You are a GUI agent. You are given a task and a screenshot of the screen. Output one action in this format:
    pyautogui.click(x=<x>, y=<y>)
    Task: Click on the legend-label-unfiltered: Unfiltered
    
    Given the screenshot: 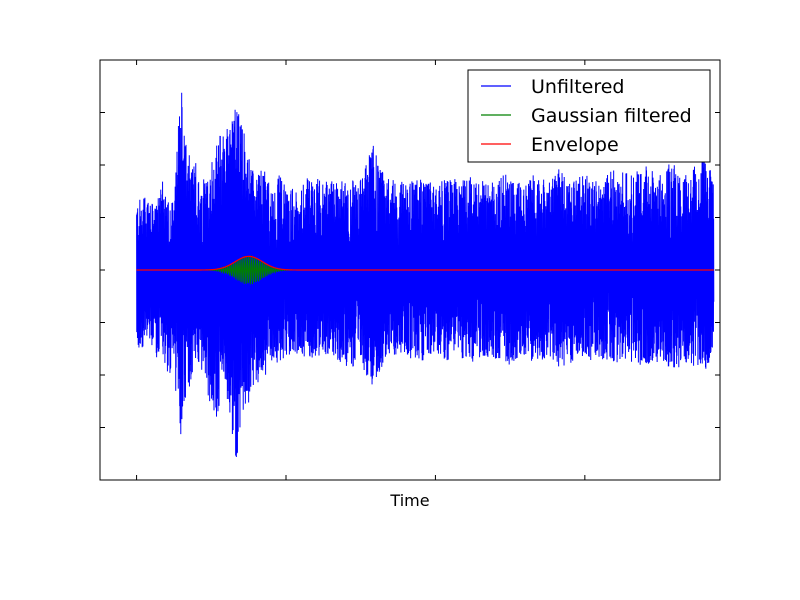 What is the action you would take?
    pyautogui.click(x=577, y=87)
    